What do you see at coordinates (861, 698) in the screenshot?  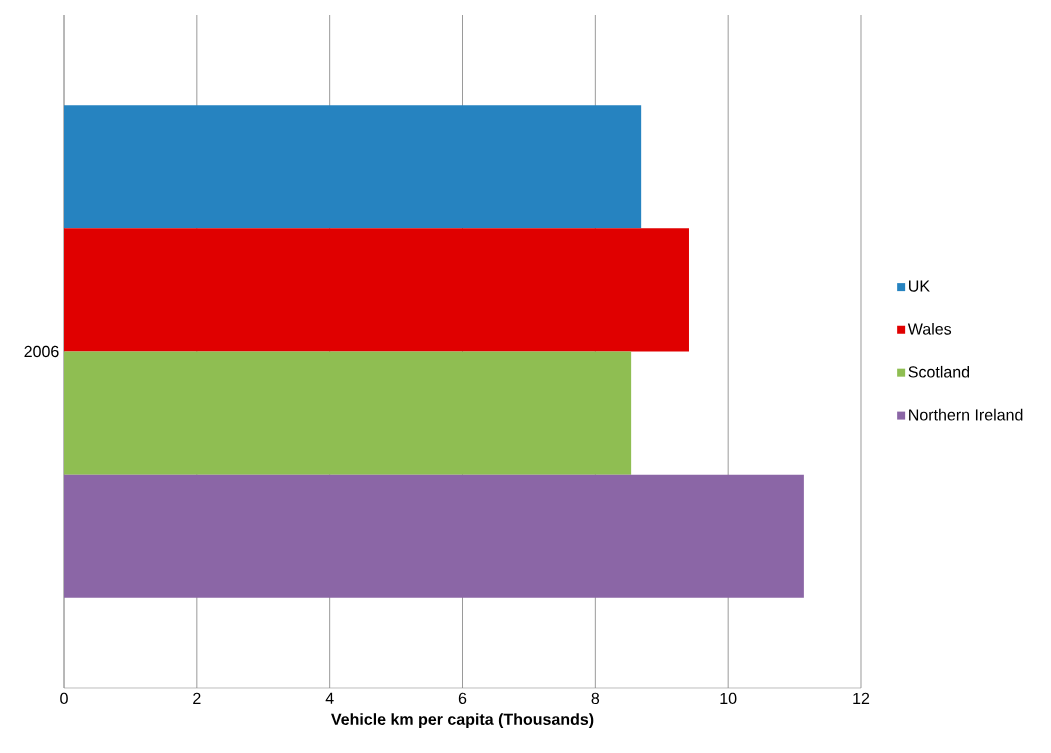 I see `x-tick-label: 12` at bounding box center [861, 698].